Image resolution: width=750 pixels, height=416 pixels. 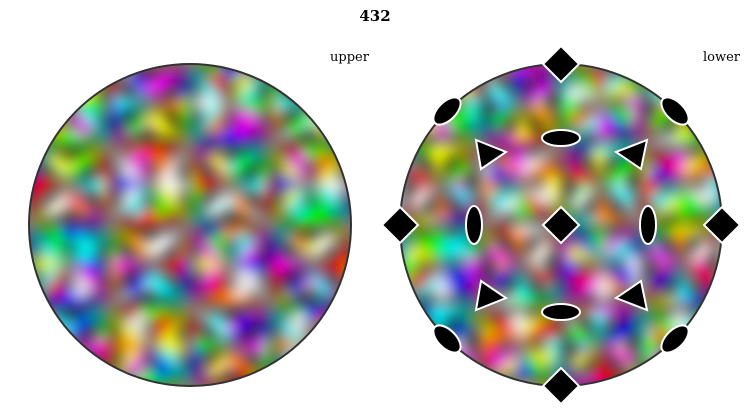 What do you see at coordinates (561, 386) in the screenshot?
I see `fourfold-axis-symbol-bottom` at bounding box center [561, 386].